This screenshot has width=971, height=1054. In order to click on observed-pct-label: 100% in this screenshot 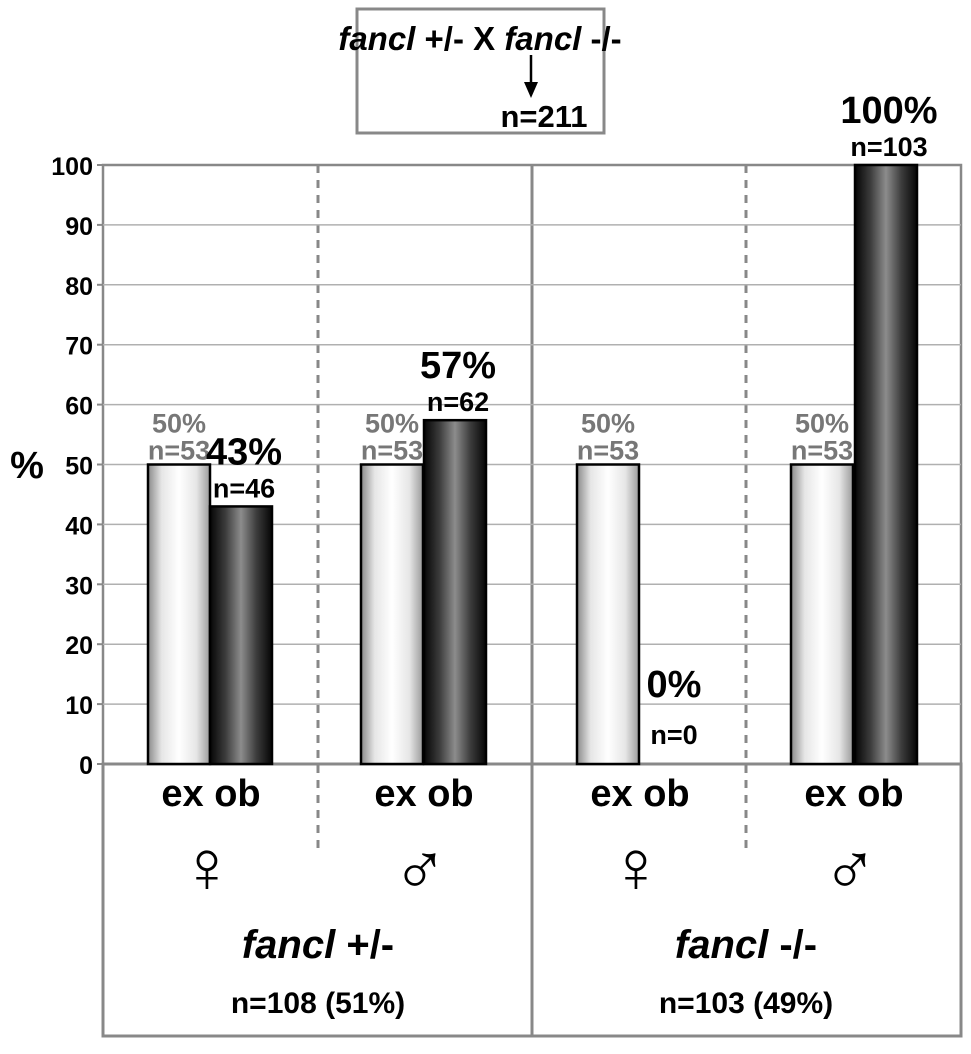, I will do `click(888, 111)`.